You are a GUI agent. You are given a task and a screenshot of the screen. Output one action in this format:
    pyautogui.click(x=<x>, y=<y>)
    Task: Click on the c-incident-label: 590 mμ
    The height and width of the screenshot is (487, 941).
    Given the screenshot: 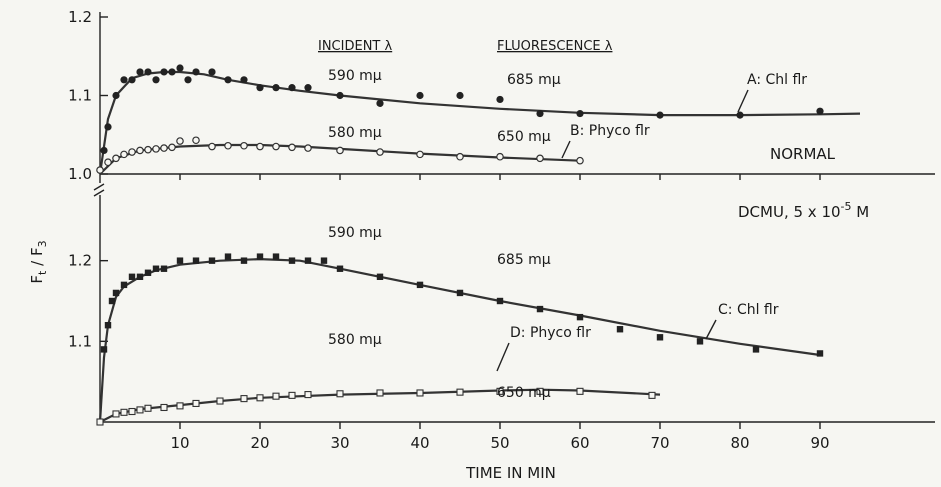 What is the action you would take?
    pyautogui.click(x=355, y=233)
    